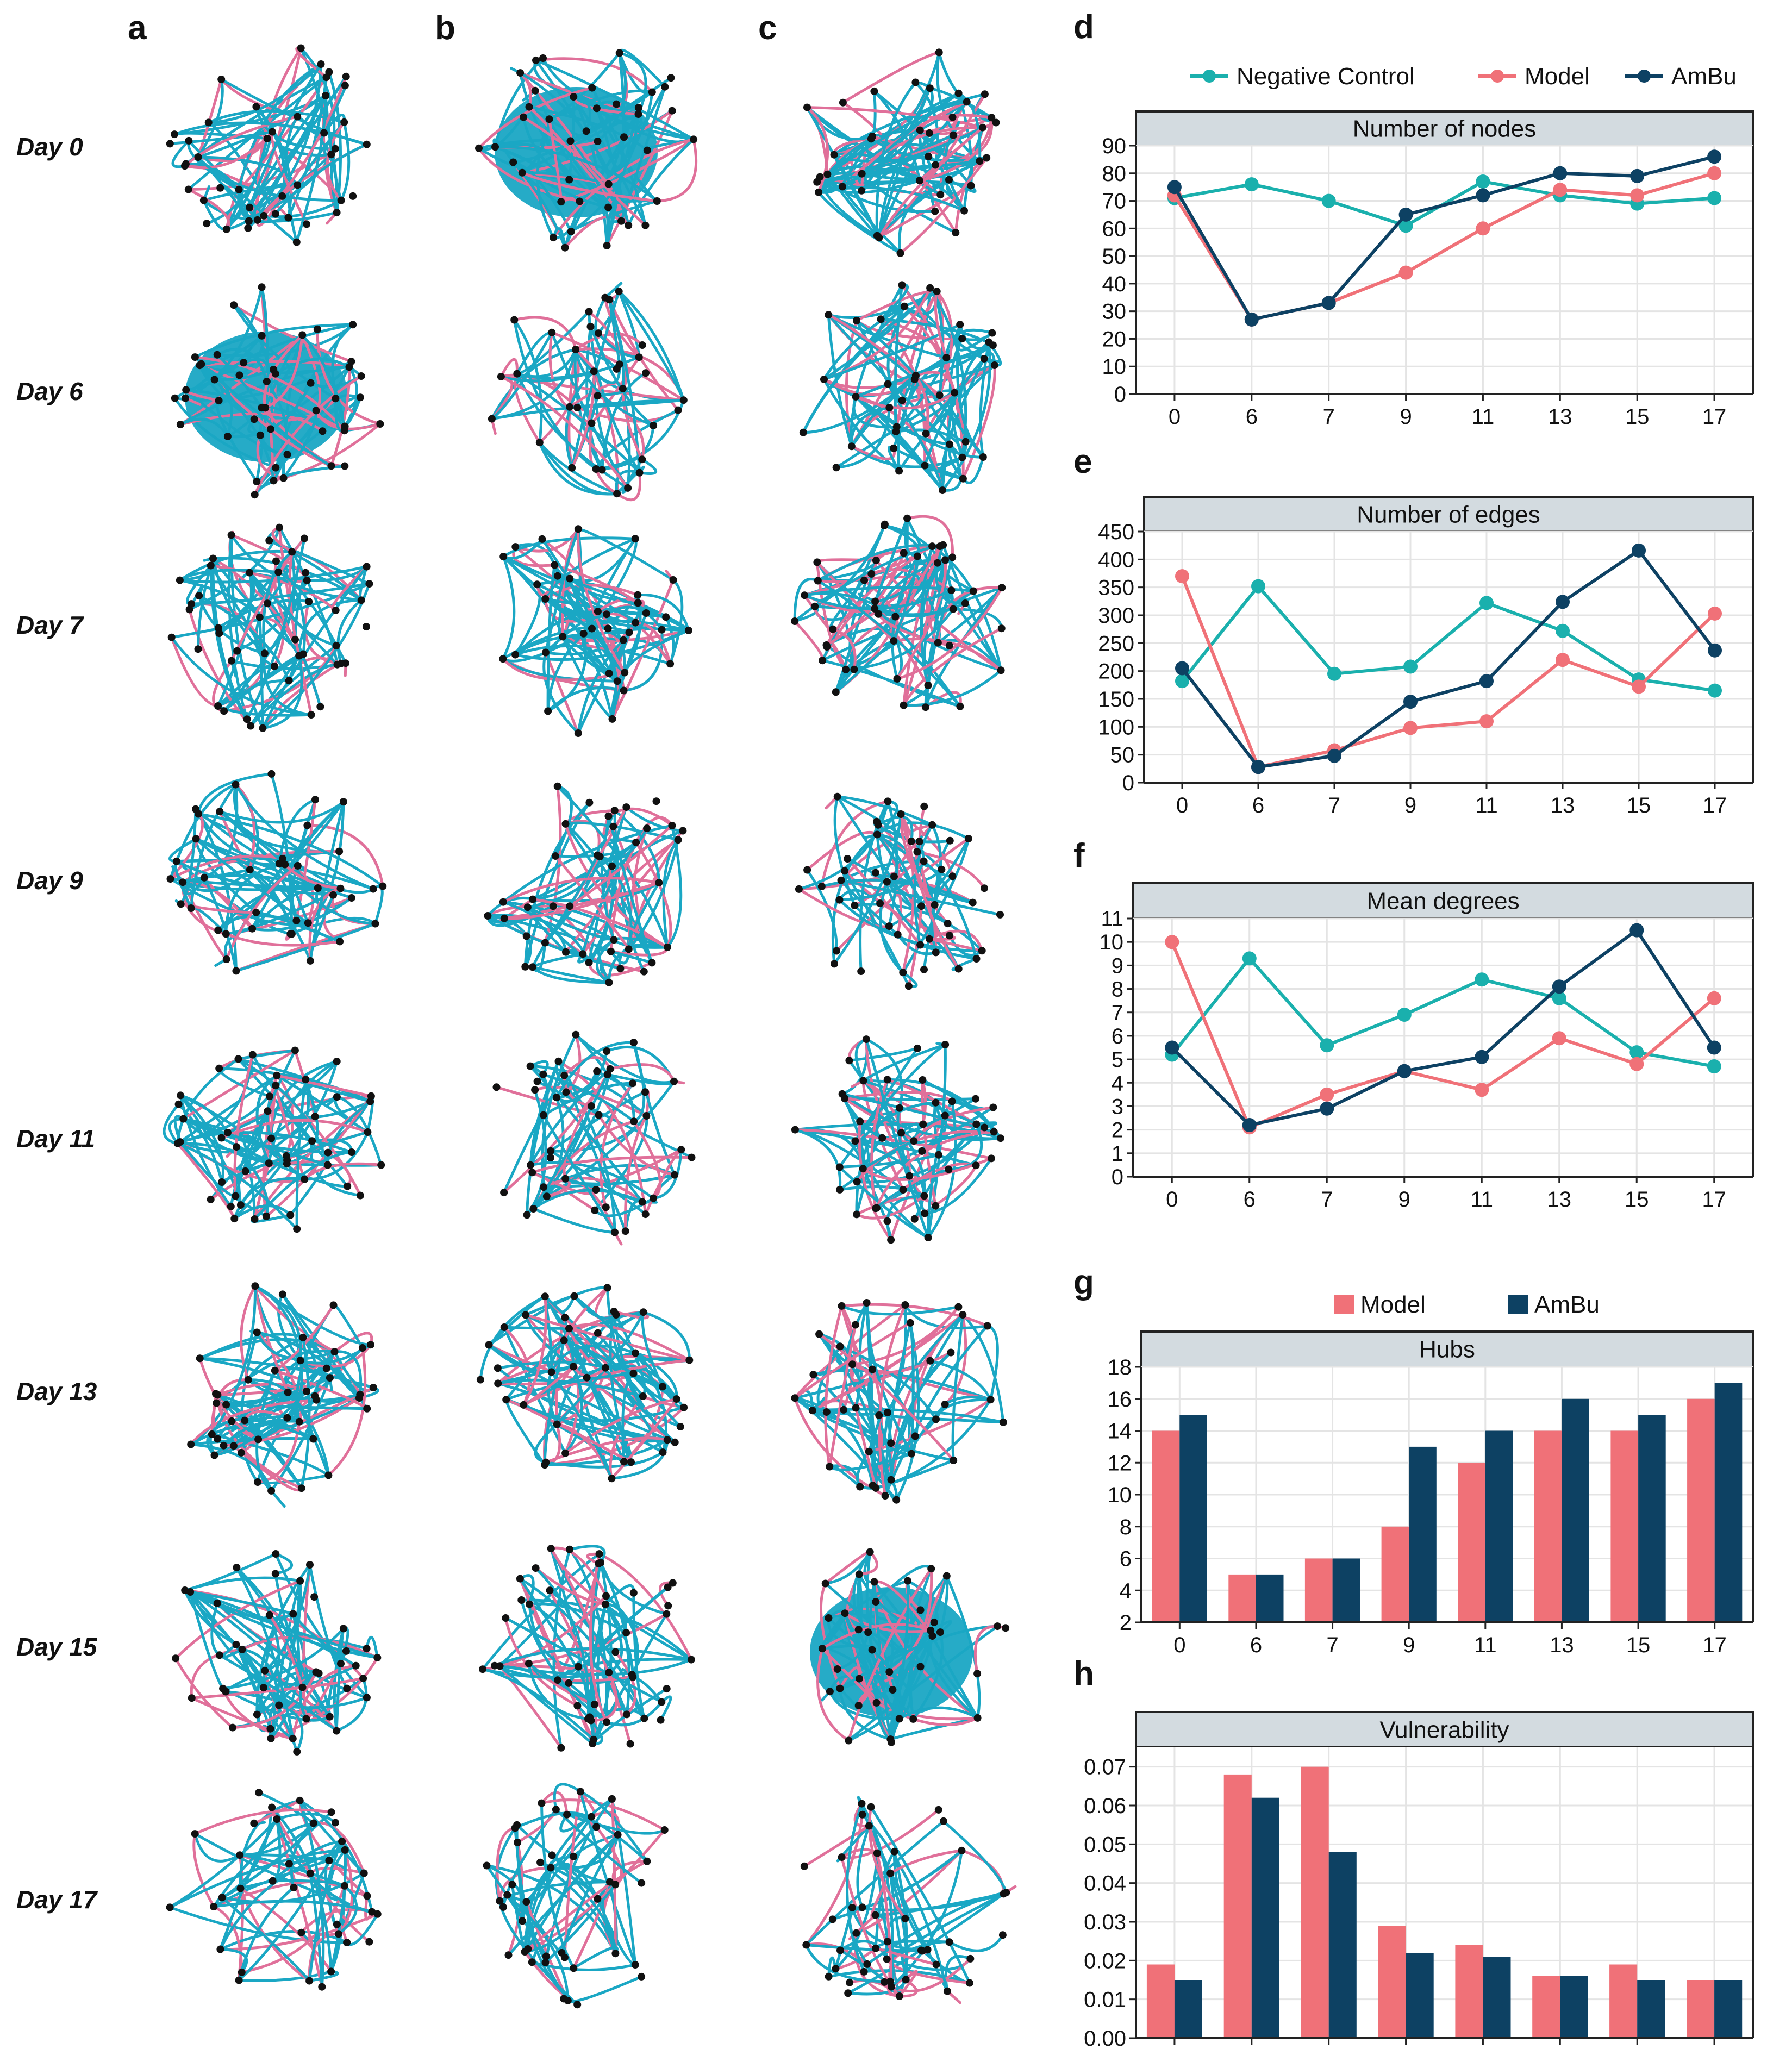 This screenshot has height=2049, width=1792. Describe the element at coordinates (1120, 1463) in the screenshot. I see `tick-label-y: 12` at that location.